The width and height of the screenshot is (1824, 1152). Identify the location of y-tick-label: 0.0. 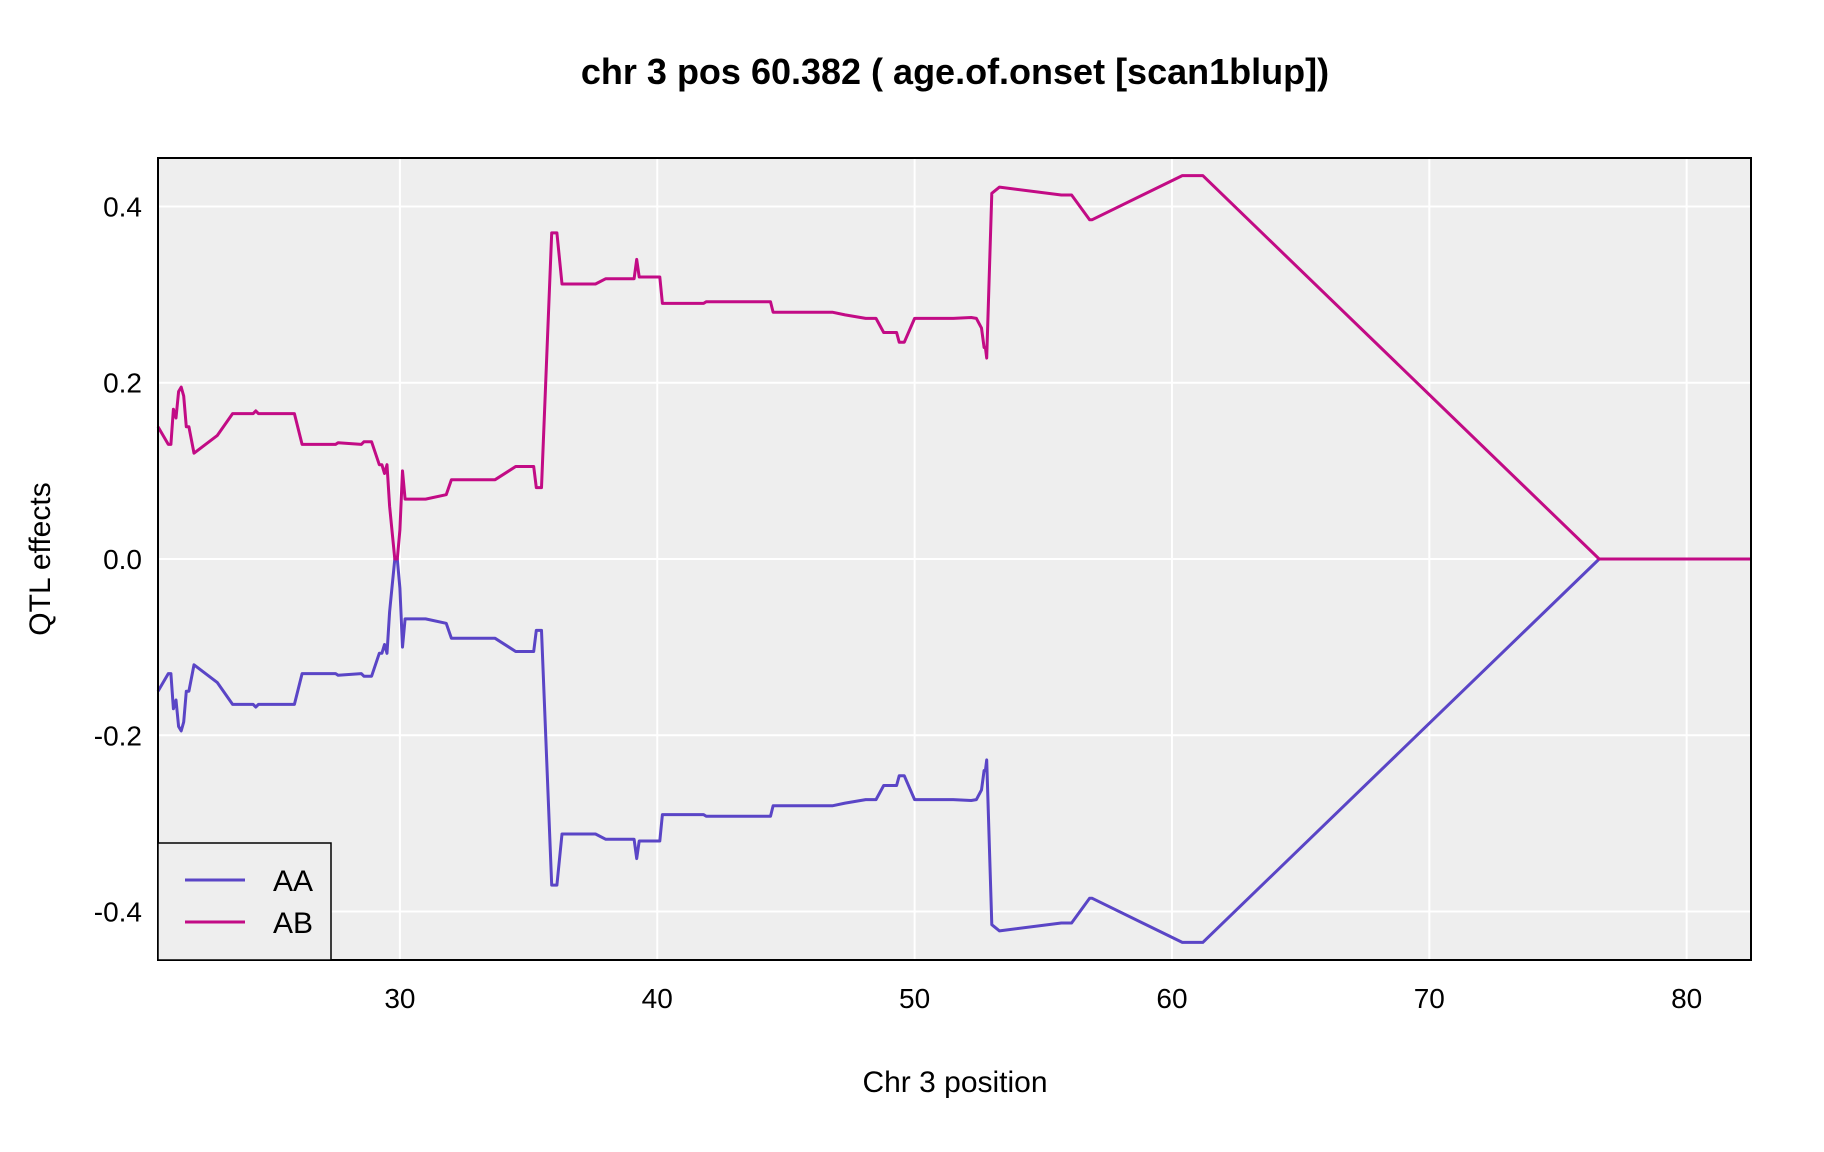
(122, 559).